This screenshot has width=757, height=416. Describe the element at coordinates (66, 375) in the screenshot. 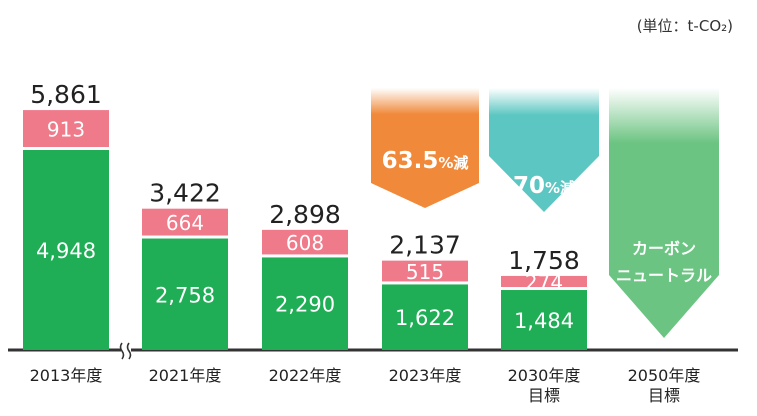

I see `tick-label: 2013年度` at that location.